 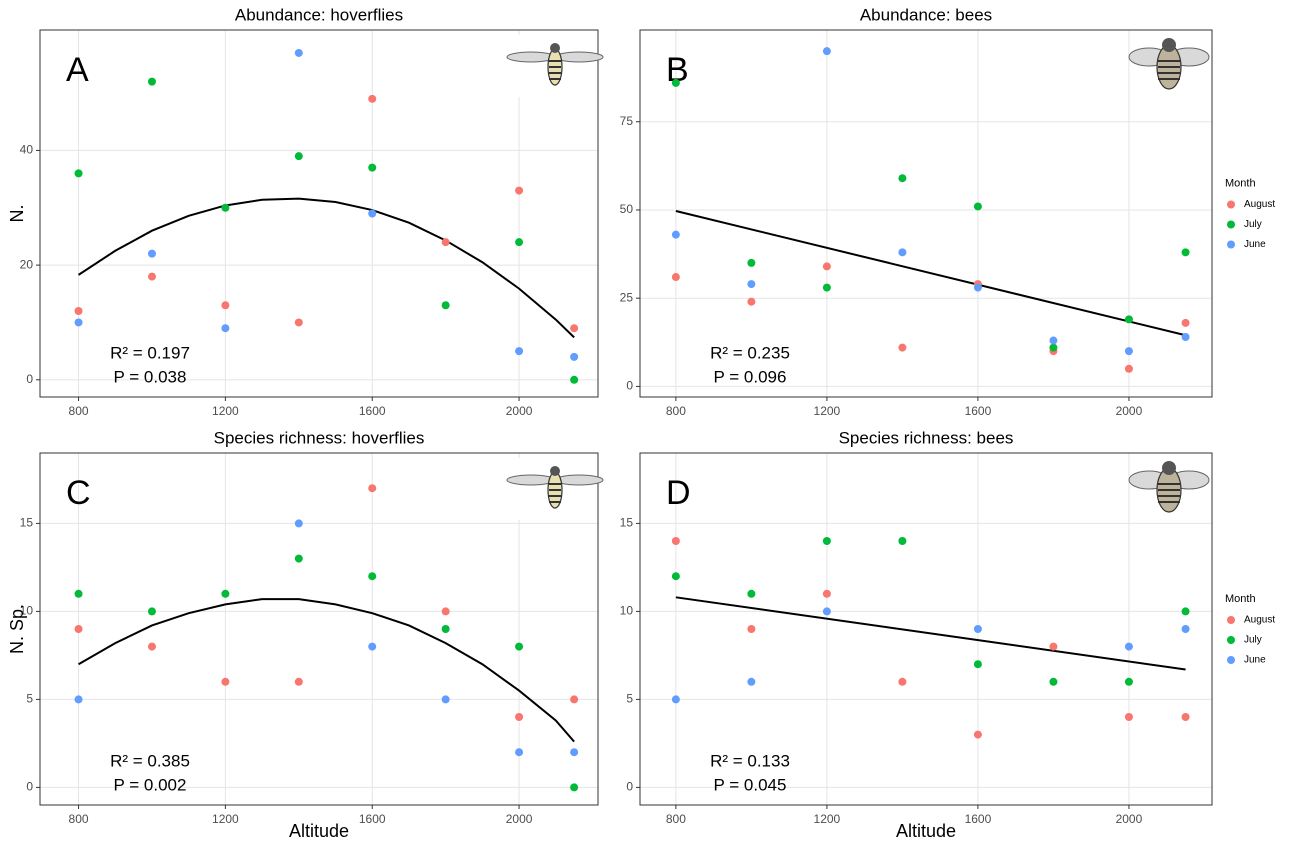 What do you see at coordinates (27, 611) in the screenshot?
I see `y-tick-label: 10` at bounding box center [27, 611].